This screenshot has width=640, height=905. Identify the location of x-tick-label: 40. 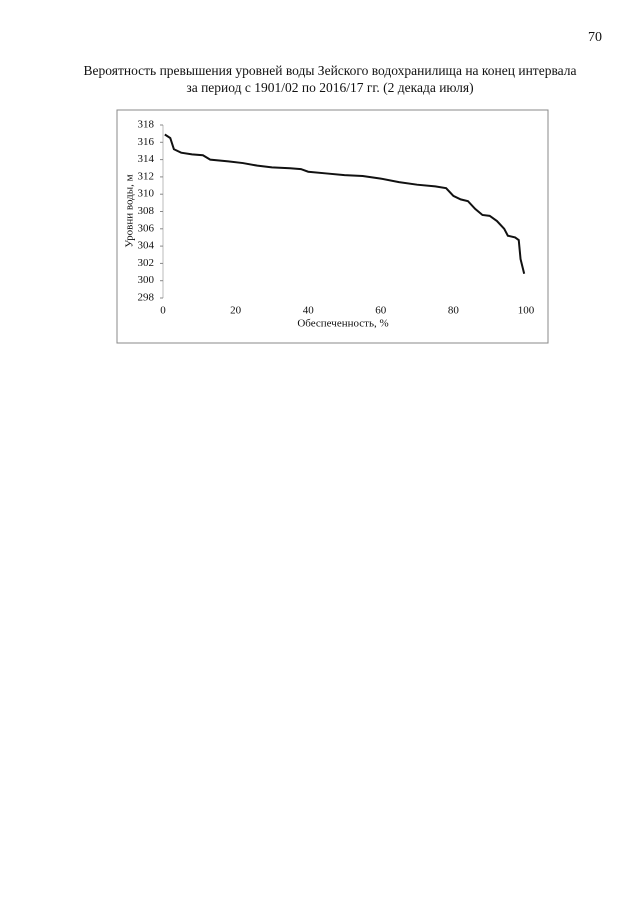
(309, 311).